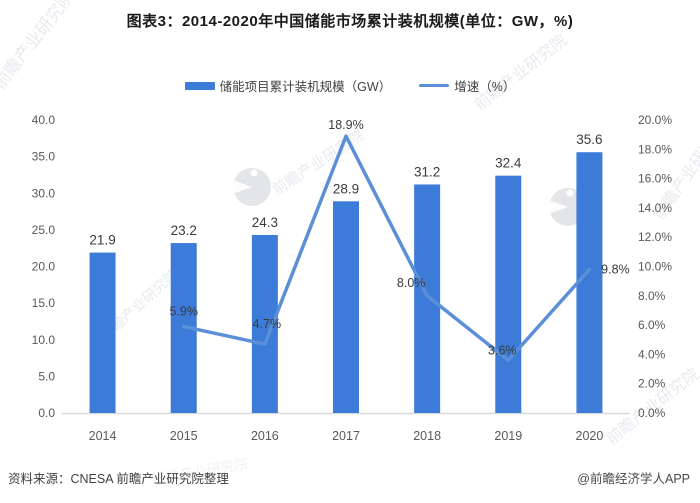 This screenshot has height=503, width=700. What do you see at coordinates (652, 354) in the screenshot?
I see `right-axis-tick: 4.0%` at bounding box center [652, 354].